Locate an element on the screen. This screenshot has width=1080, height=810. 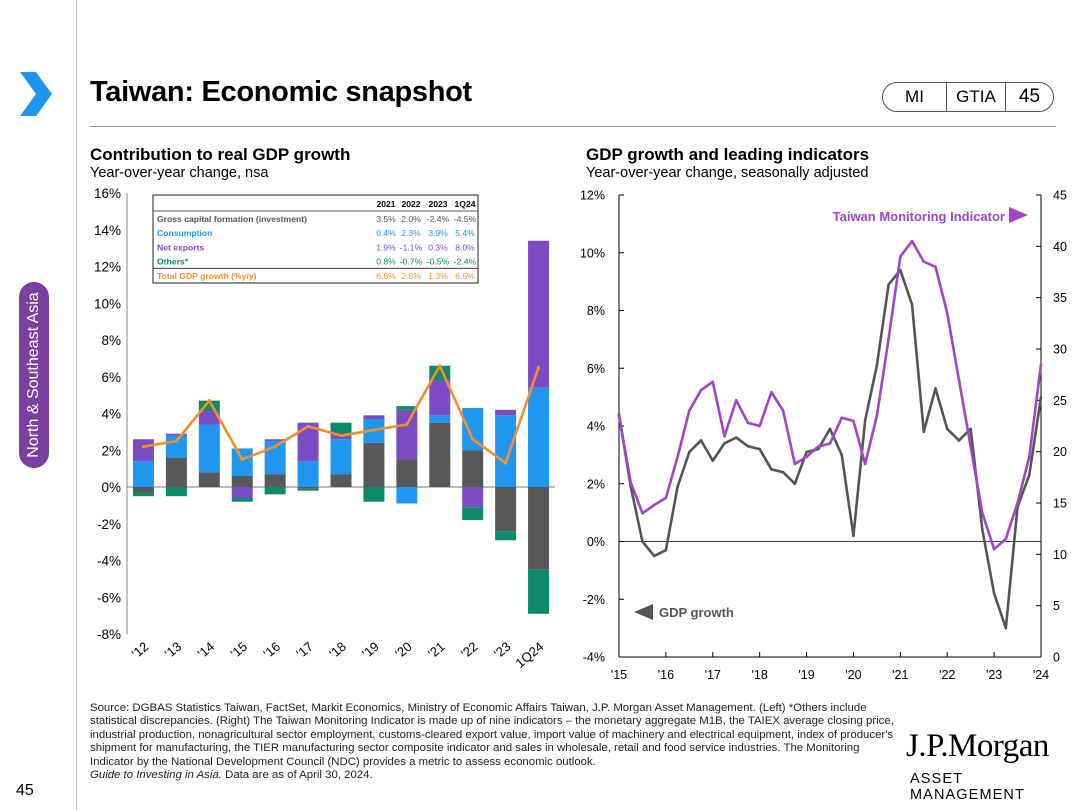
x-tick-label: '24 is located at coordinates (1041, 675).